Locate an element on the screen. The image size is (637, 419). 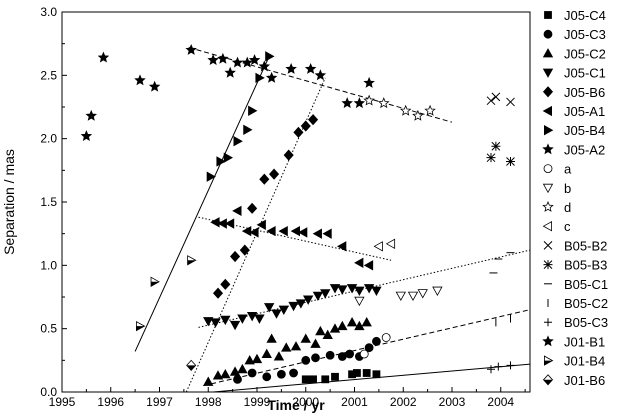
fit-line is located at coordinates (320, 84).